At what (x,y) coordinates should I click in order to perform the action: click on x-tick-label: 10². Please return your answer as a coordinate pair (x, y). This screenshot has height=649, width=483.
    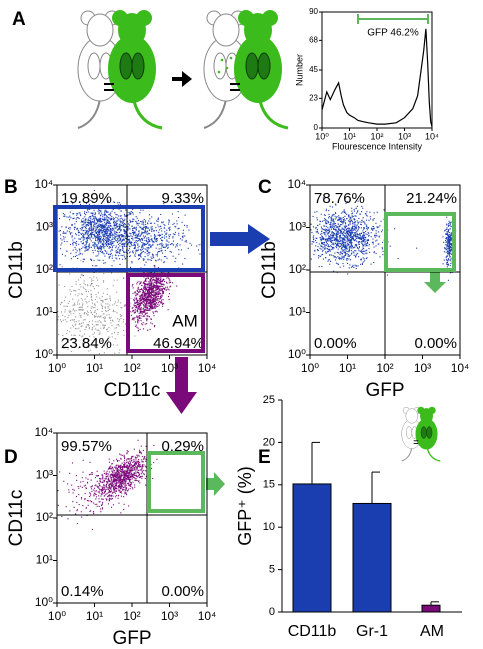
    Looking at the image, I should click on (384, 368).